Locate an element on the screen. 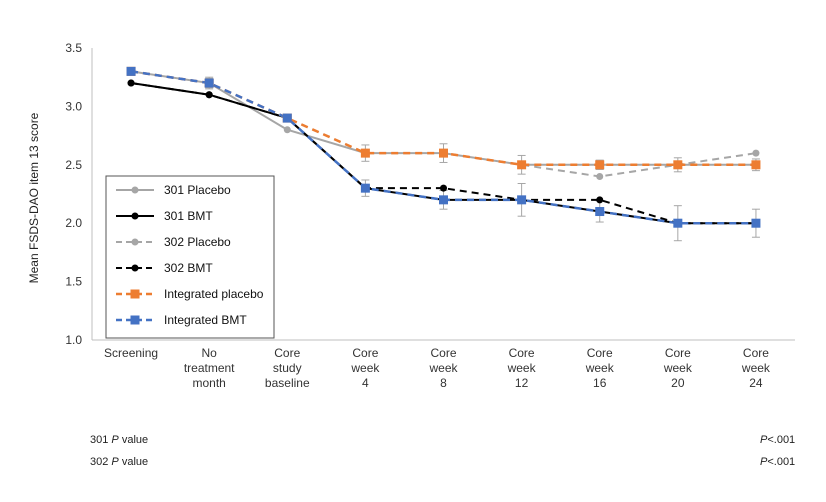  x-tick-label: Core week 20 is located at coordinates (678, 368).